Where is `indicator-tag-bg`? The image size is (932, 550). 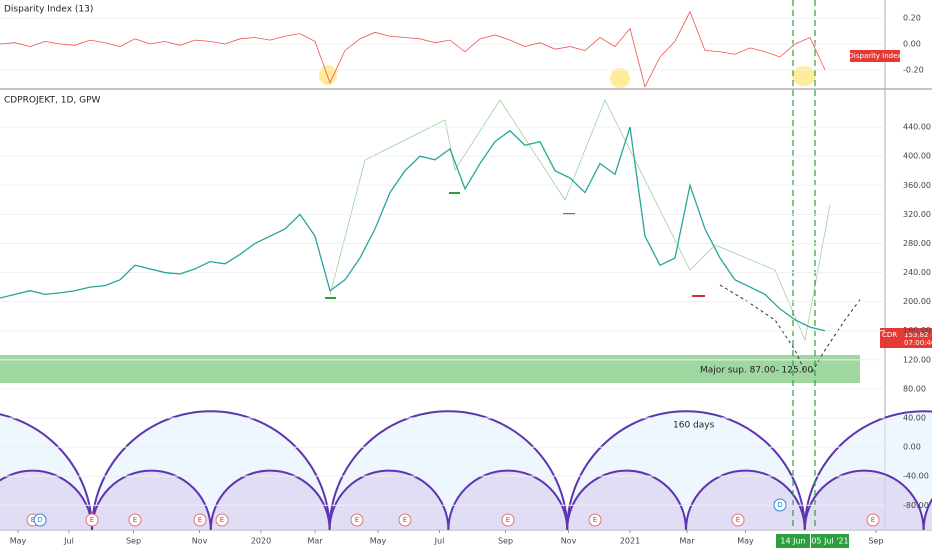 indicator-tag-bg is located at coordinates (875, 56).